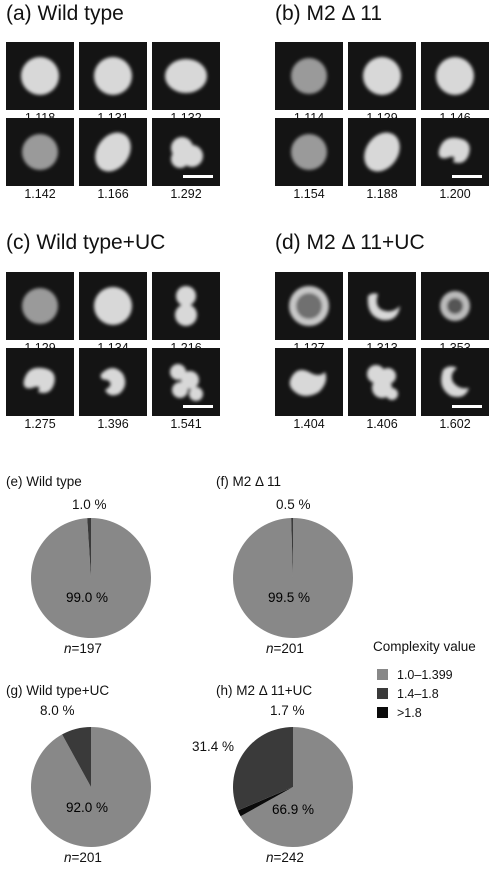 Image resolution: width=496 pixels, height=873 pixels. I want to click on panel-b-title: (b) M2 Δ 11, so click(329, 13).